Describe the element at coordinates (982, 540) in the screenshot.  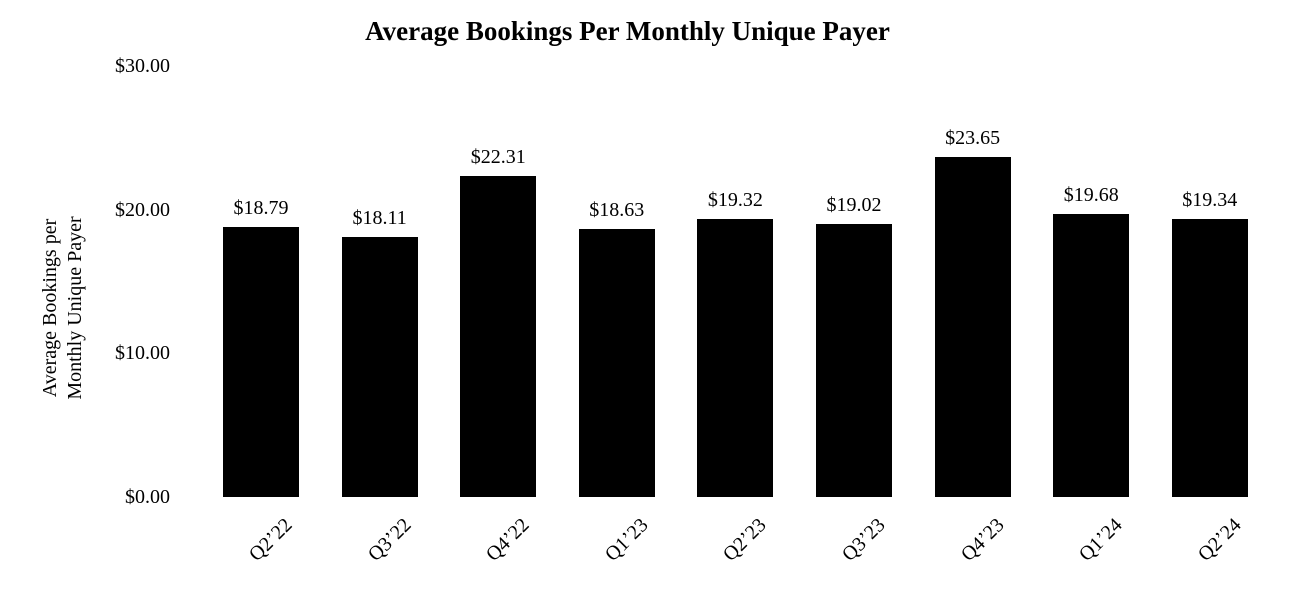
I see `x-axis-label: Q4’23` at that location.